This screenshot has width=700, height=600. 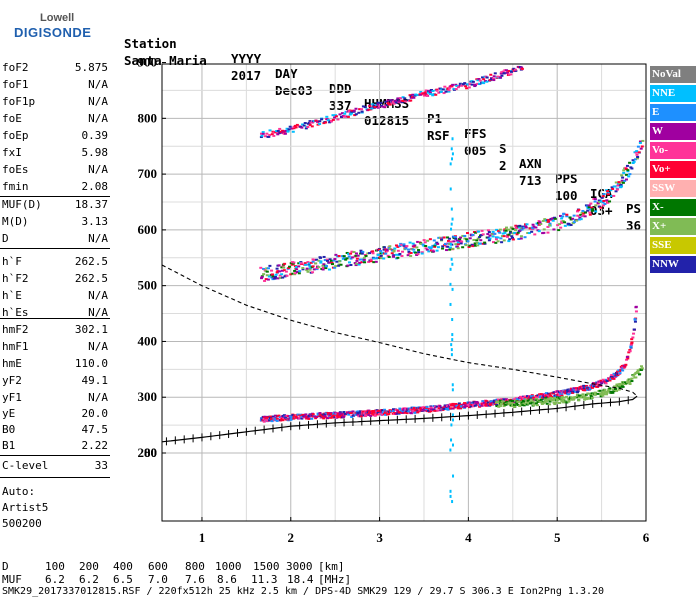 I want to click on param-value: 33, so click(x=101, y=465).